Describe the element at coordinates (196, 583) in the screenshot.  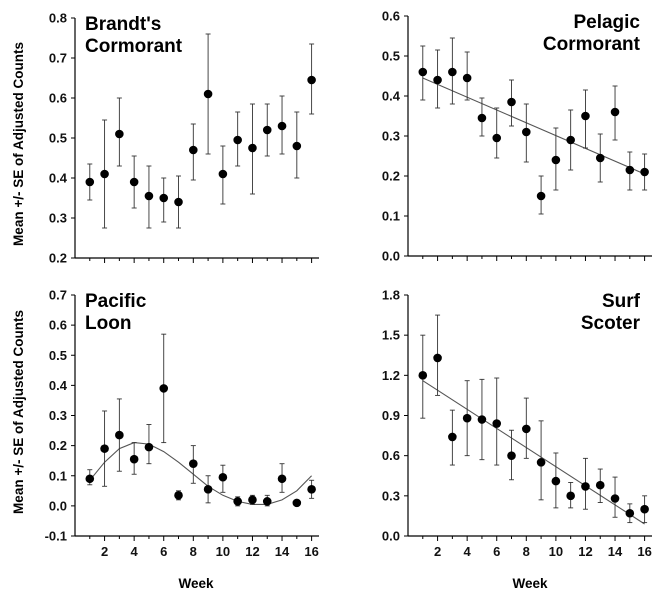
I see `x-axis-label-left: Week` at that location.